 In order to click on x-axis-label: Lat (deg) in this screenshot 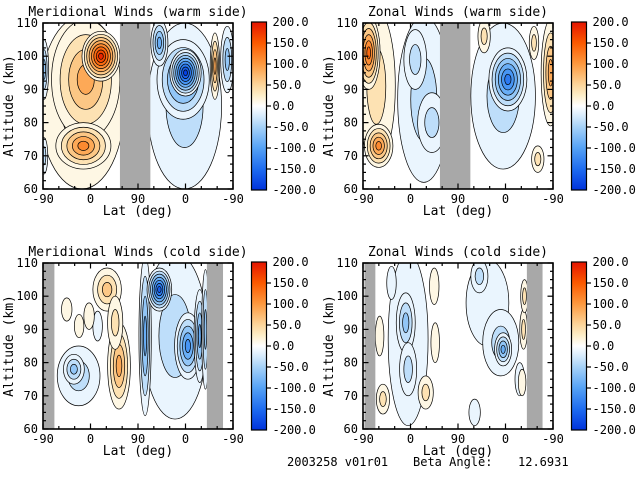, I will do `click(138, 451)`.